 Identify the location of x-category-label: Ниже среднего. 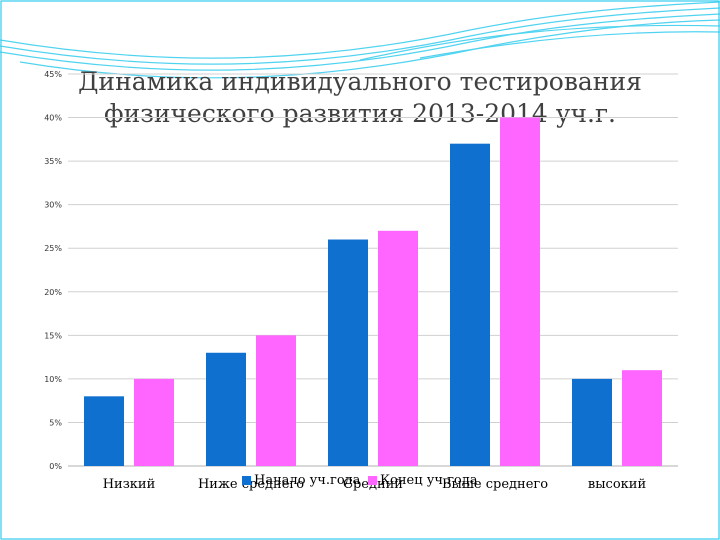
(251, 484).